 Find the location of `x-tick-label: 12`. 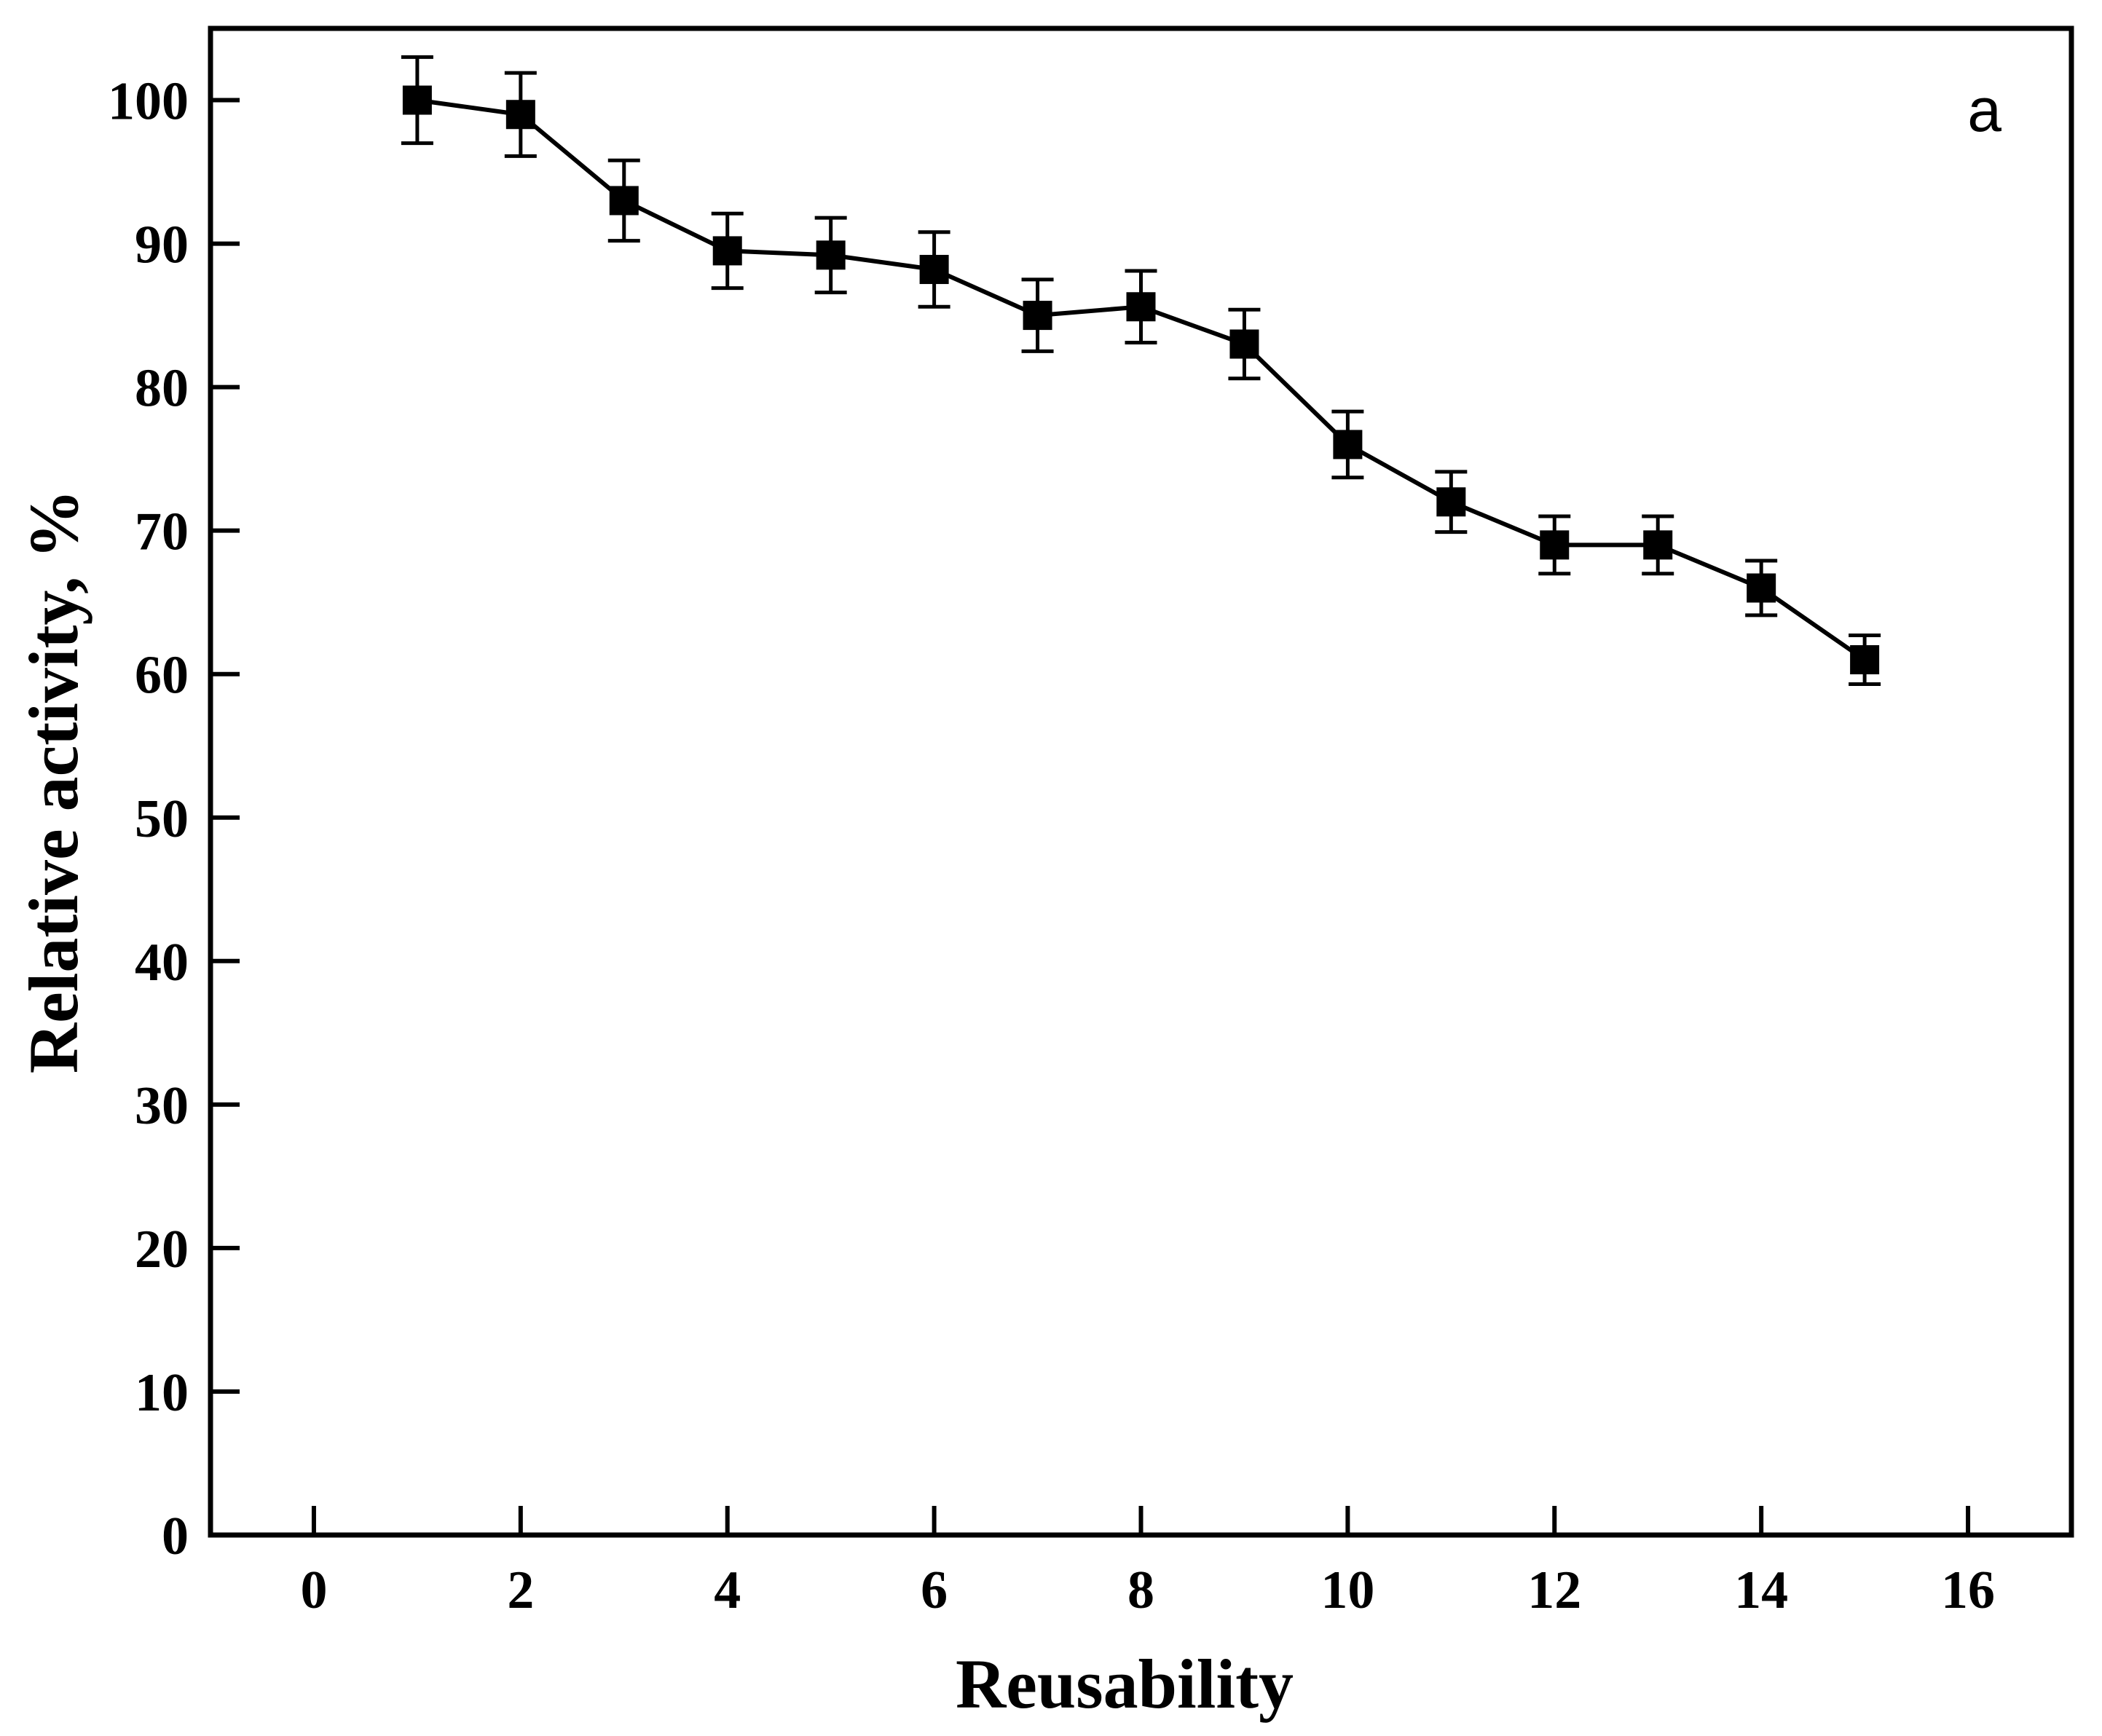

x-tick-label: 12 is located at coordinates (1554, 1590).